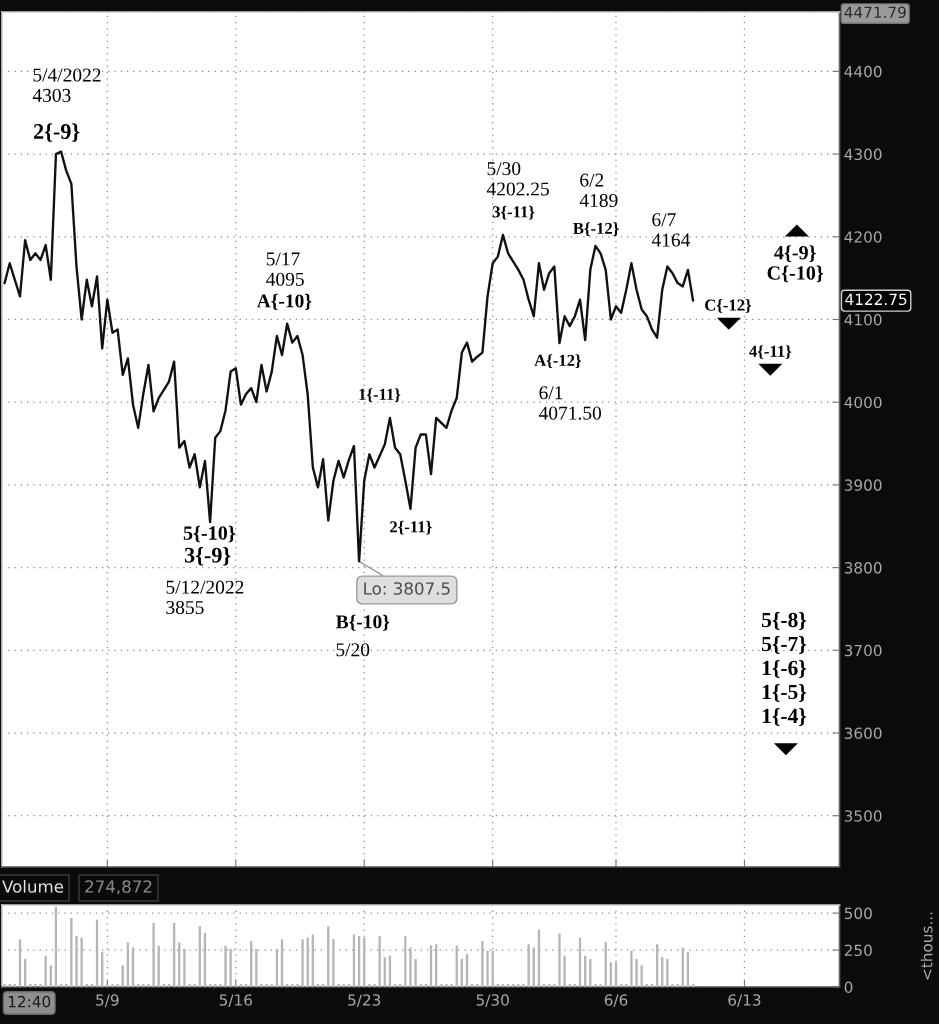  Describe the element at coordinates (863, 568) in the screenshot. I see `y-tick-label: 3800` at that location.